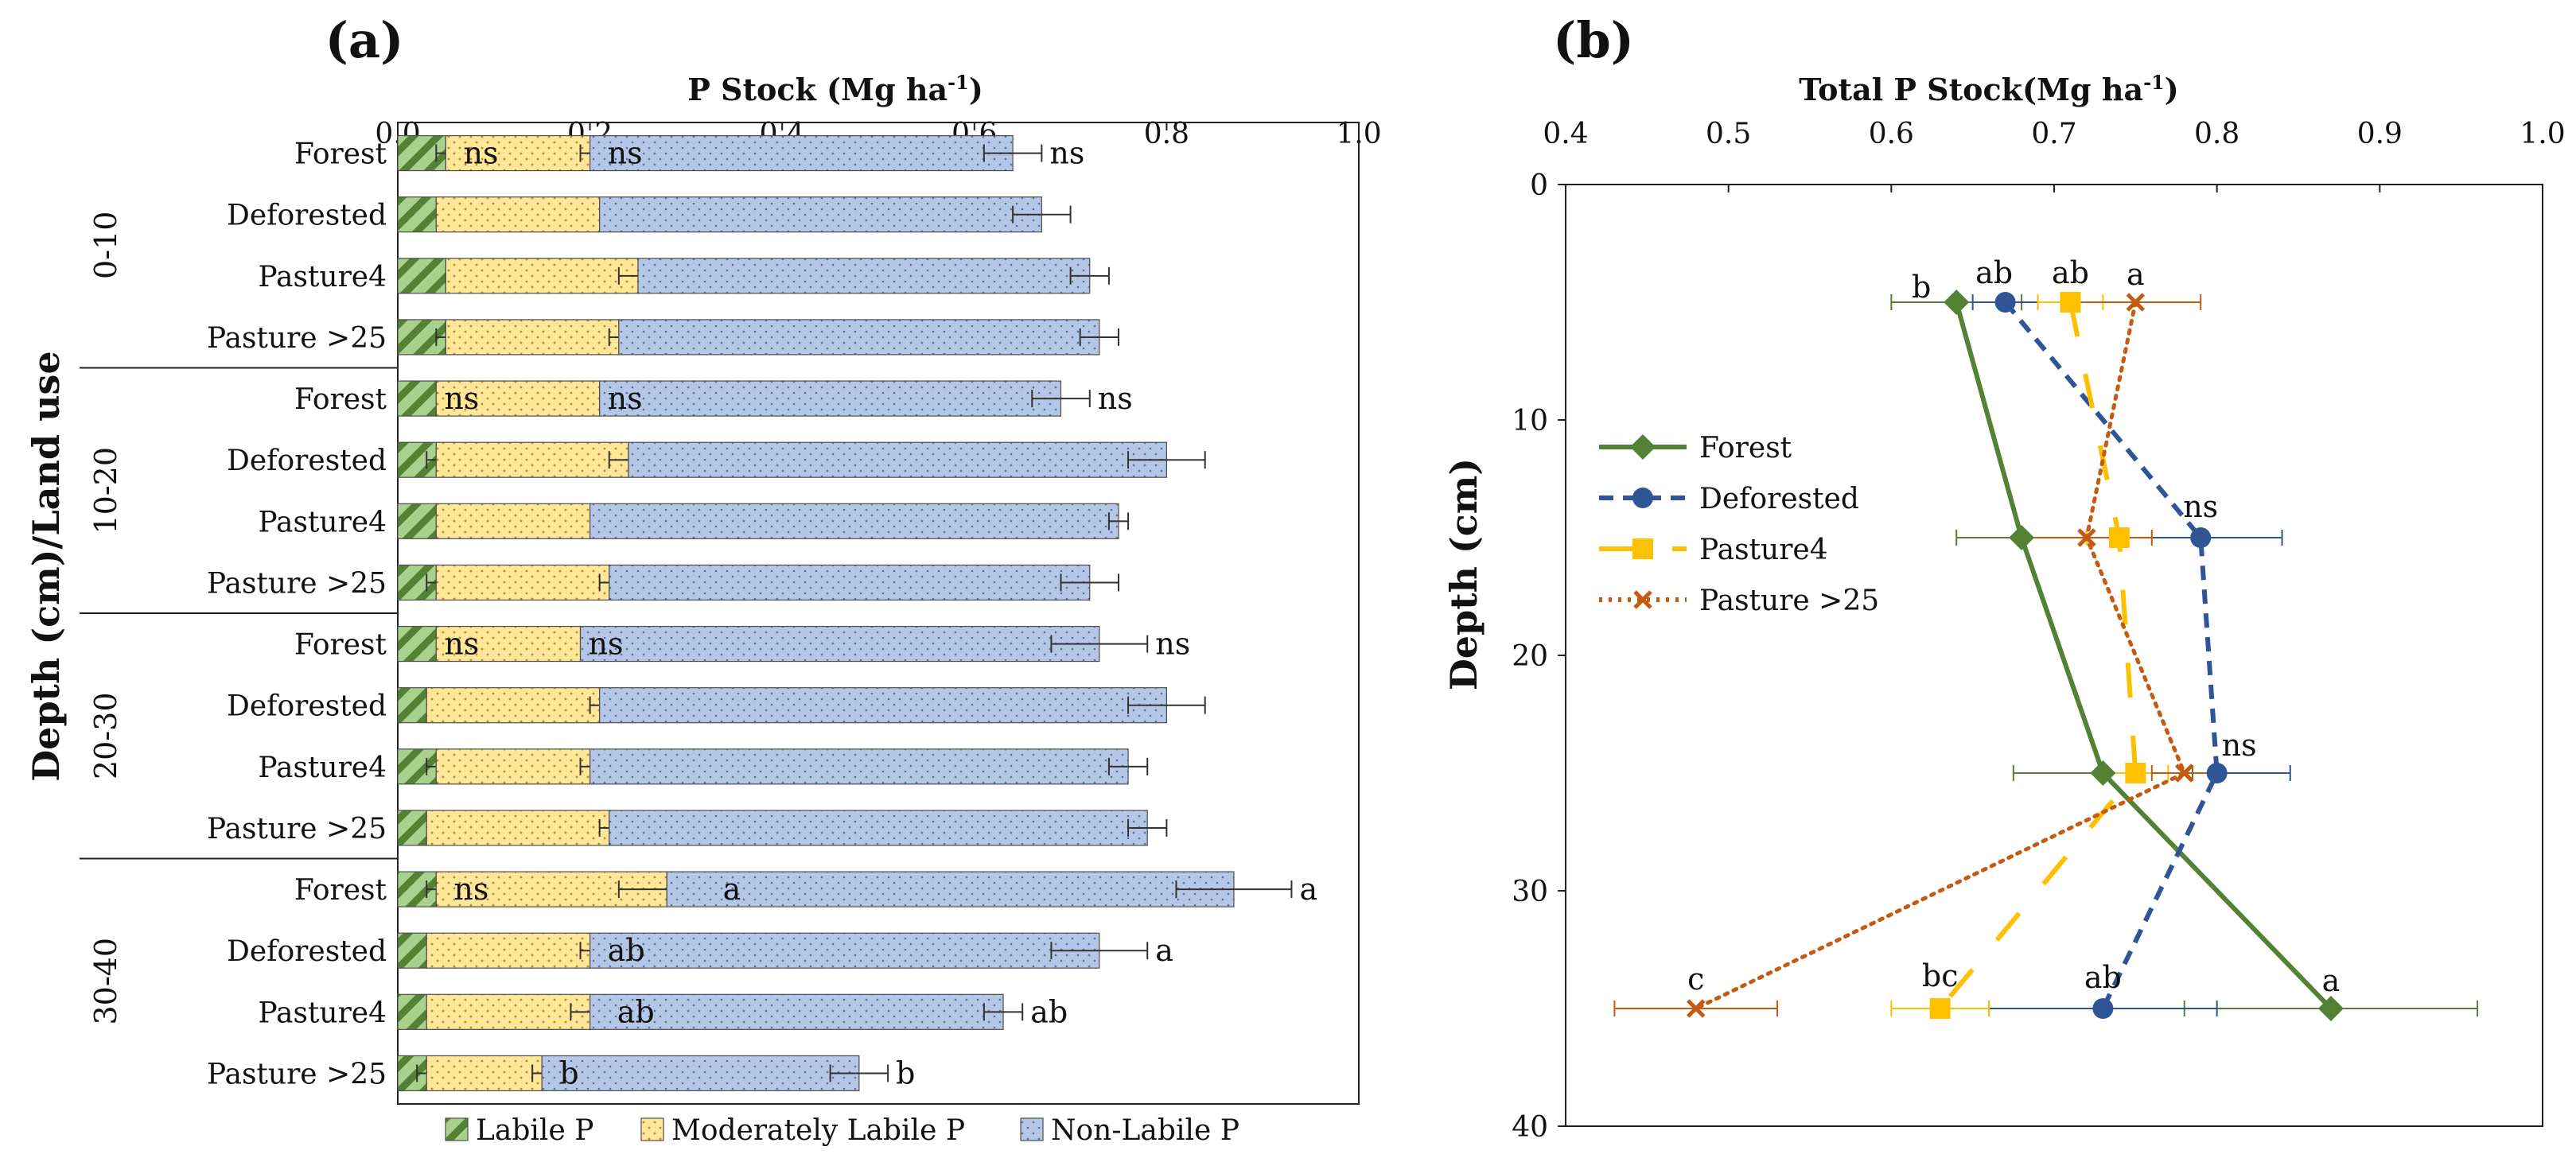 This screenshot has width=2576, height=1162. I want to click on depth-group-label: 0-10, so click(106, 245).